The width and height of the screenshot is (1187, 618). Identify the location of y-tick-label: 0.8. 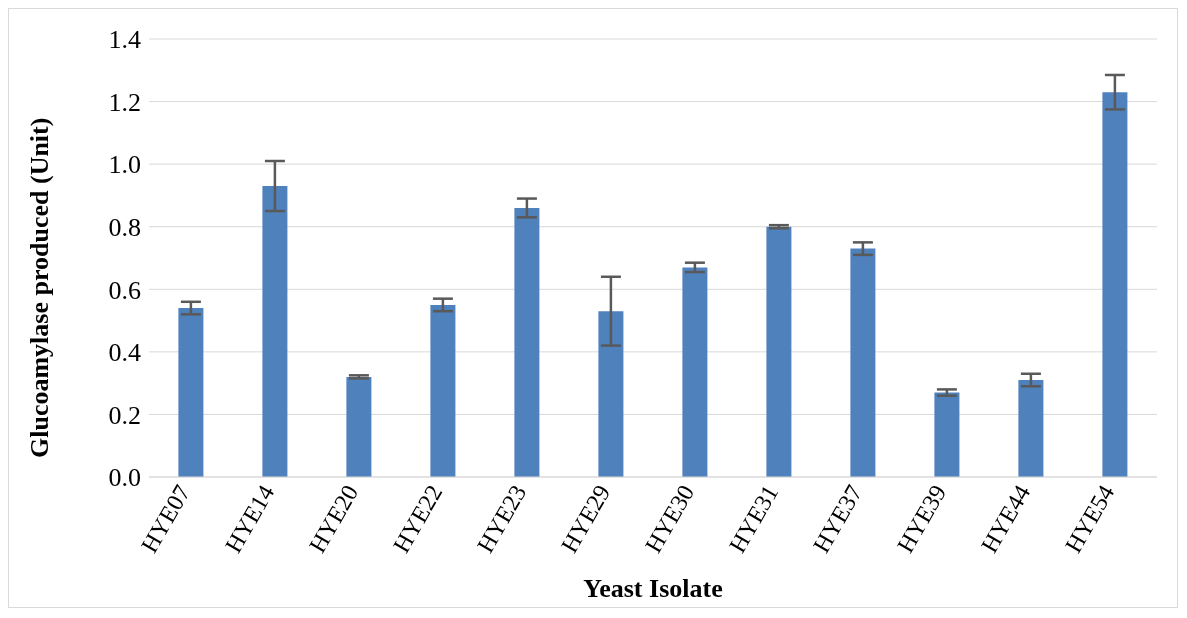
(124, 227).